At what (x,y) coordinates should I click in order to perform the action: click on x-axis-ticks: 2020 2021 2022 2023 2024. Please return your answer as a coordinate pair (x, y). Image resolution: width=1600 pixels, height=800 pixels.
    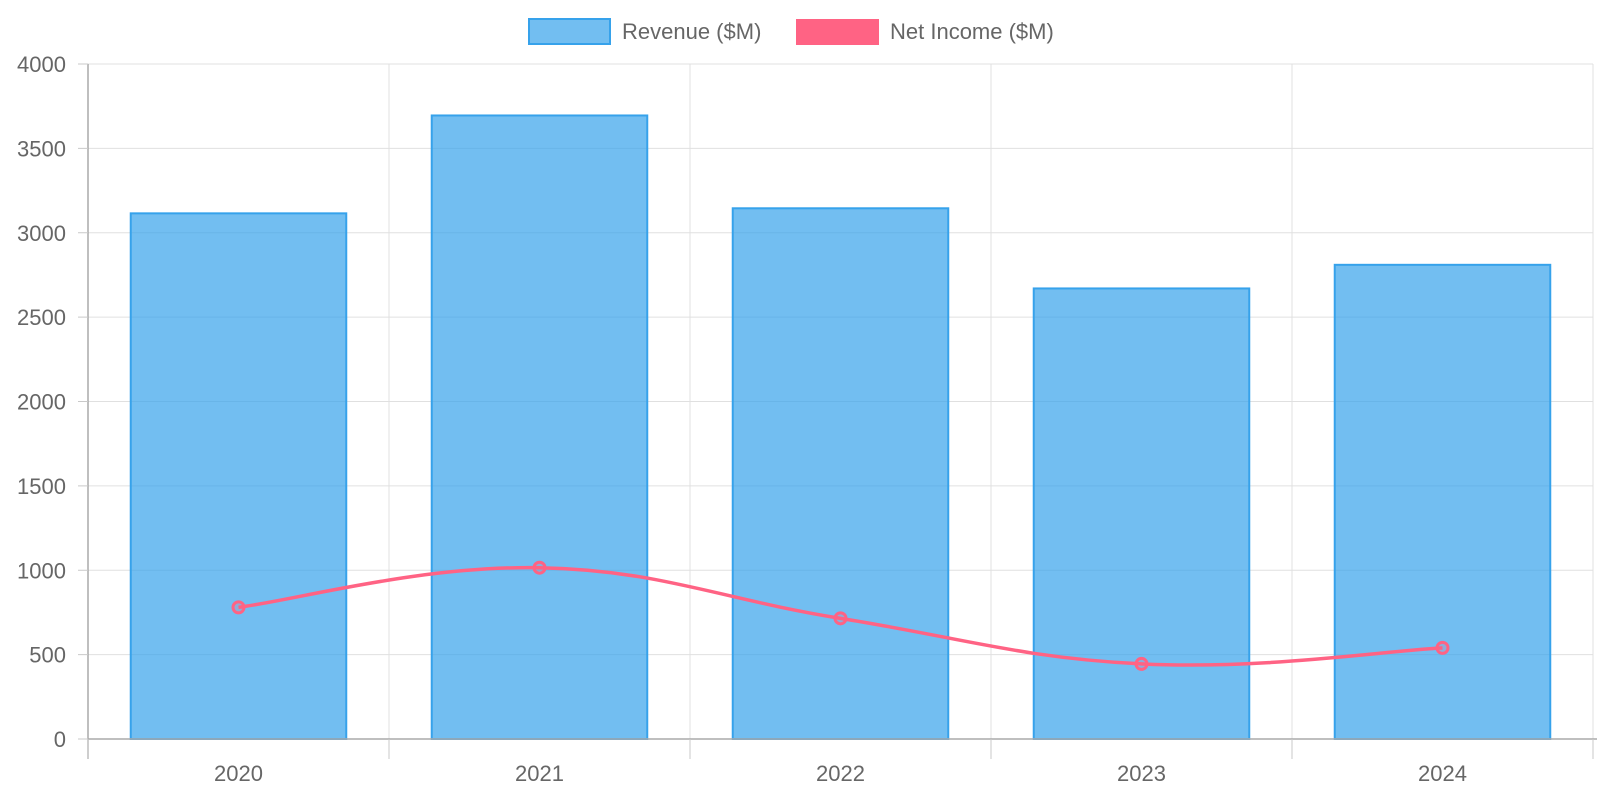
    Looking at the image, I should click on (840, 762).